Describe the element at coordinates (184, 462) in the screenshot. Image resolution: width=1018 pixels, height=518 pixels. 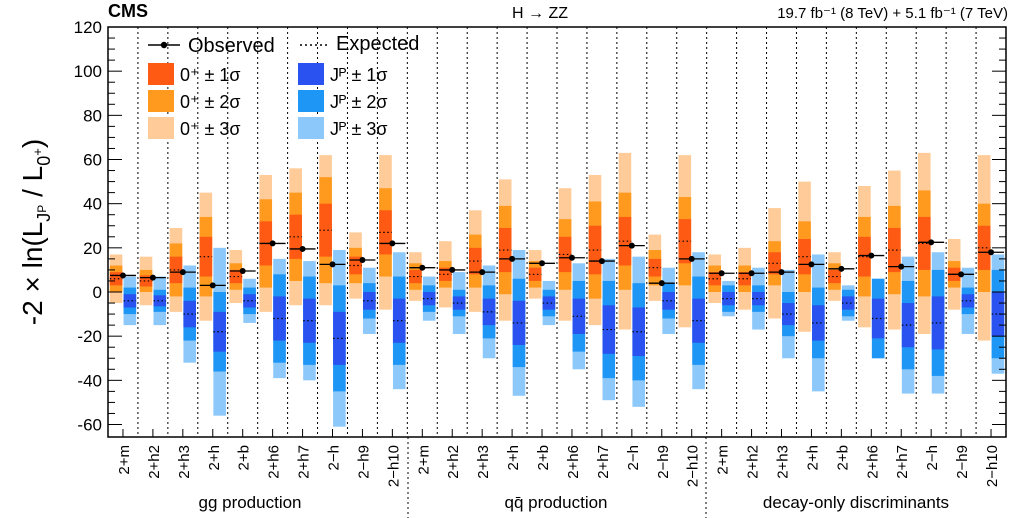
I see `x-tick-label-0-2: 2+h3` at that location.